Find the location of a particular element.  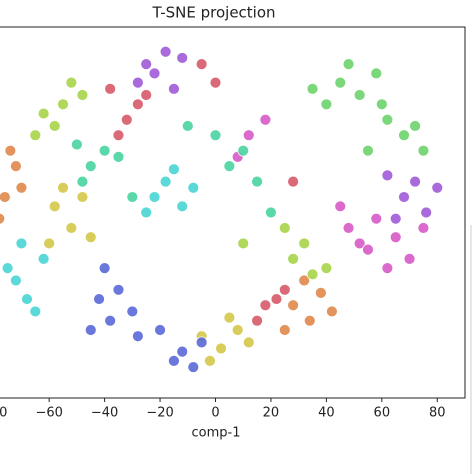

x-tick-label: −20 is located at coordinates (159, 413).